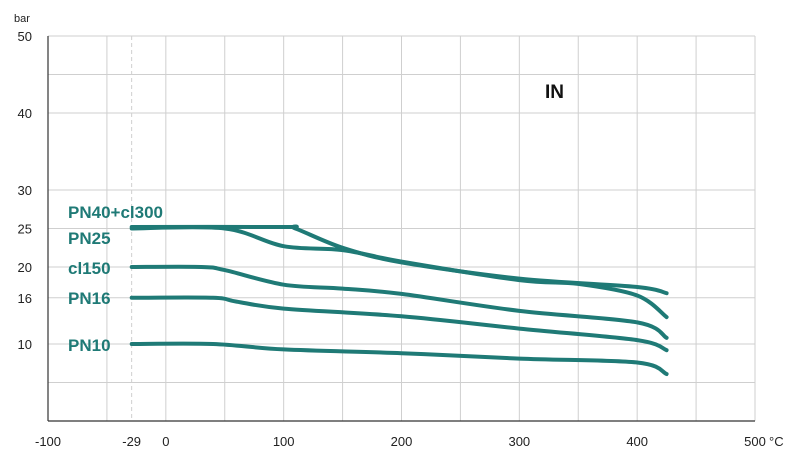 The image size is (806, 455). Describe the element at coordinates (131, 441) in the screenshot. I see `x-tick-label: -29` at that location.